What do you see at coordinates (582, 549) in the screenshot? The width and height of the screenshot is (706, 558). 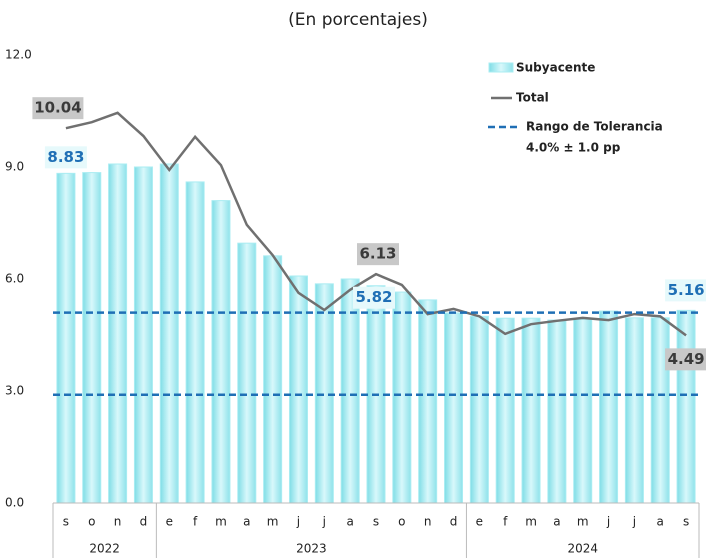 I see `year-label: 2024` at bounding box center [582, 549].